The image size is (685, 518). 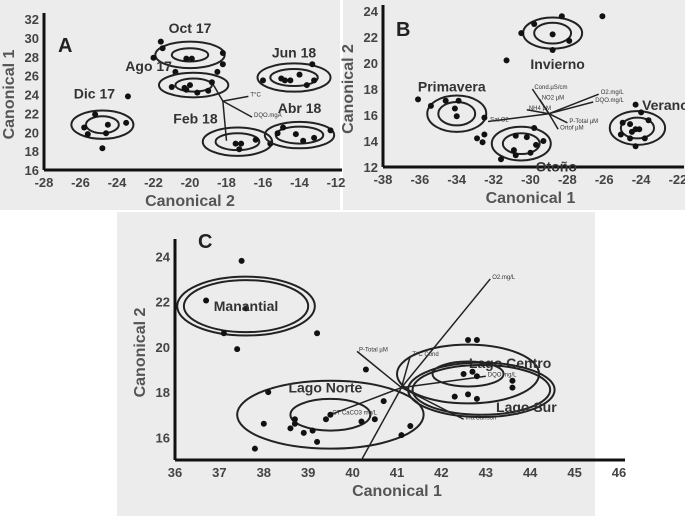 What do you see at coordinates (294, 53) in the screenshot?
I see `group-label: Jun 18` at bounding box center [294, 53].